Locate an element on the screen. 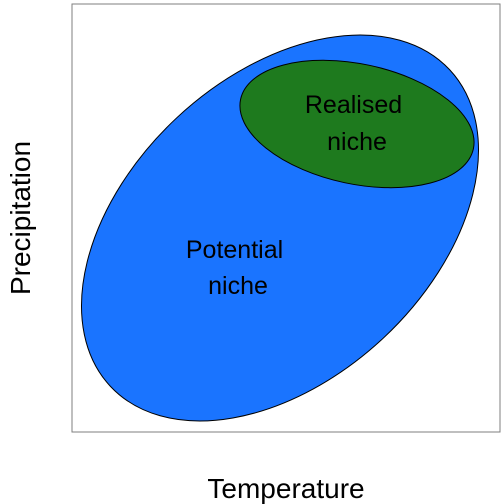 Image resolution: width=504 pixels, height=504 pixels. potential-niche-label-line2: niche is located at coordinates (238, 286).